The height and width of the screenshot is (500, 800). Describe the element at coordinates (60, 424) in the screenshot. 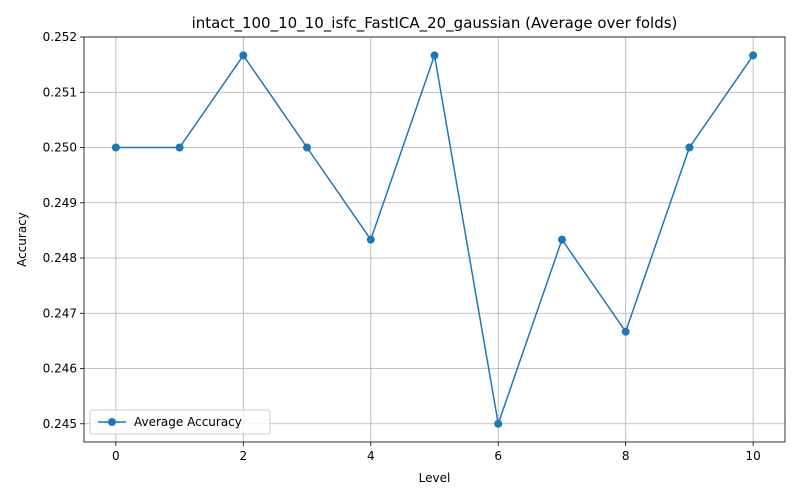

I see `y-tick-label: 0.245` at that location.